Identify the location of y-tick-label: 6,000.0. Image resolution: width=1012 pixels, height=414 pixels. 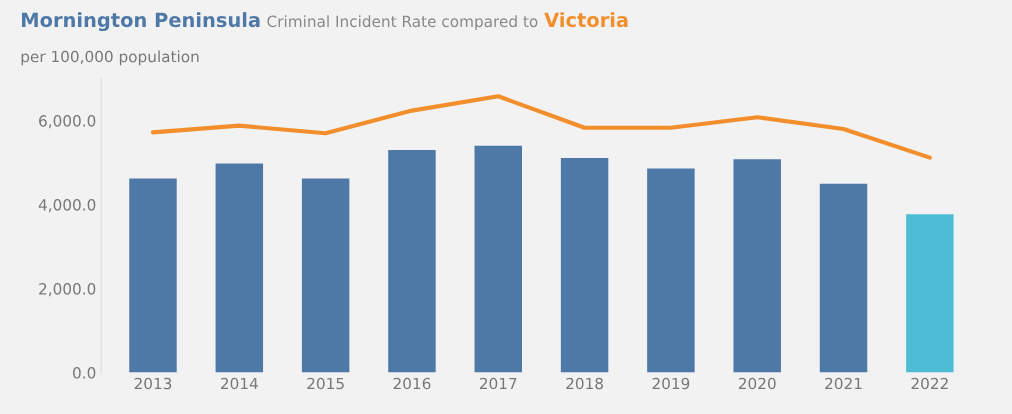
(67, 122).